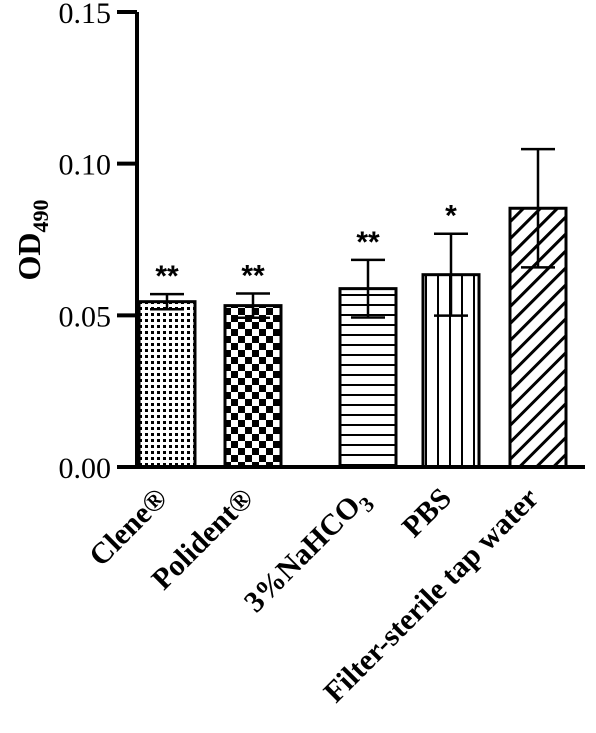 This screenshot has width=596, height=733. Describe the element at coordinates (427, 513) in the screenshot. I see `x-tick-label: PBS` at that location.